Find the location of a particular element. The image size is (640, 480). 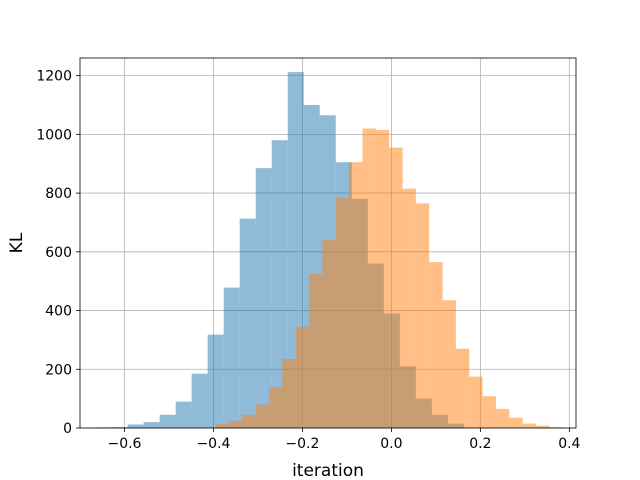

x-tick-label: 0.4 is located at coordinates (569, 444).